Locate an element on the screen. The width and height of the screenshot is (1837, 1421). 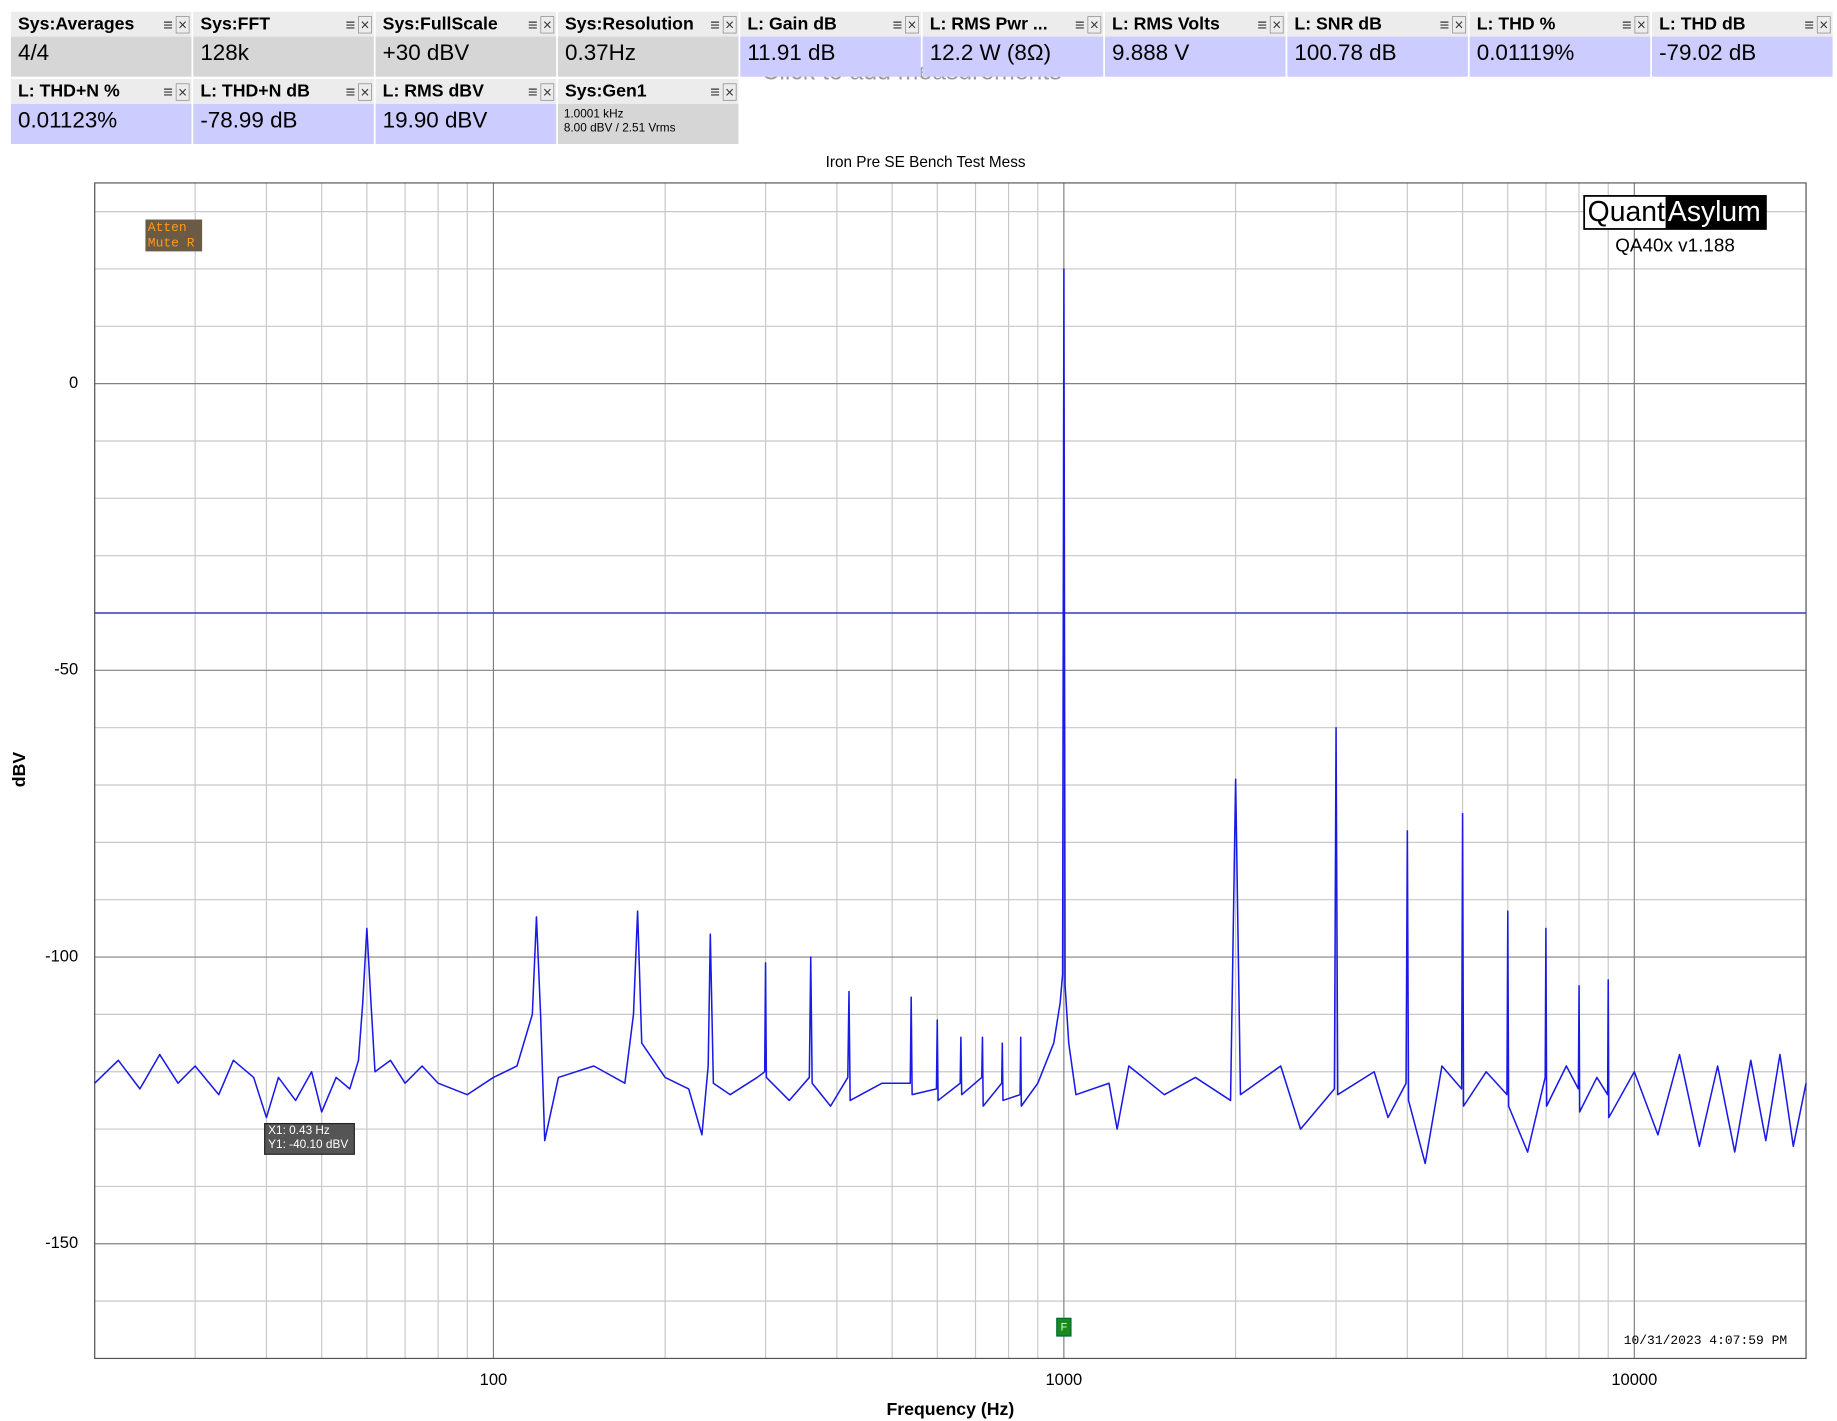
measurement-tile: L: SNR dB ≡ × 100.78 dB is located at coordinates (1377, 44).